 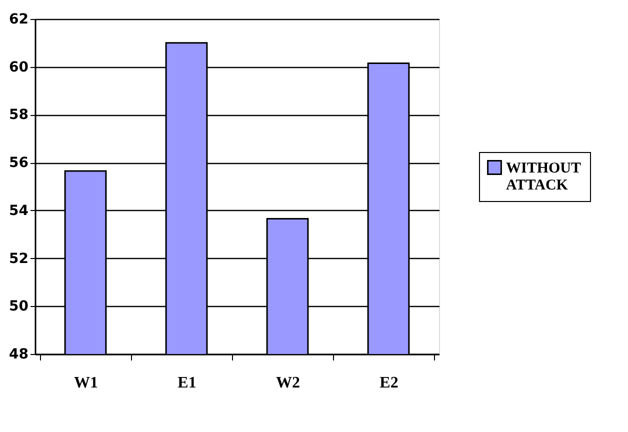 I want to click on y-tick-label: 58, so click(x=18, y=115).